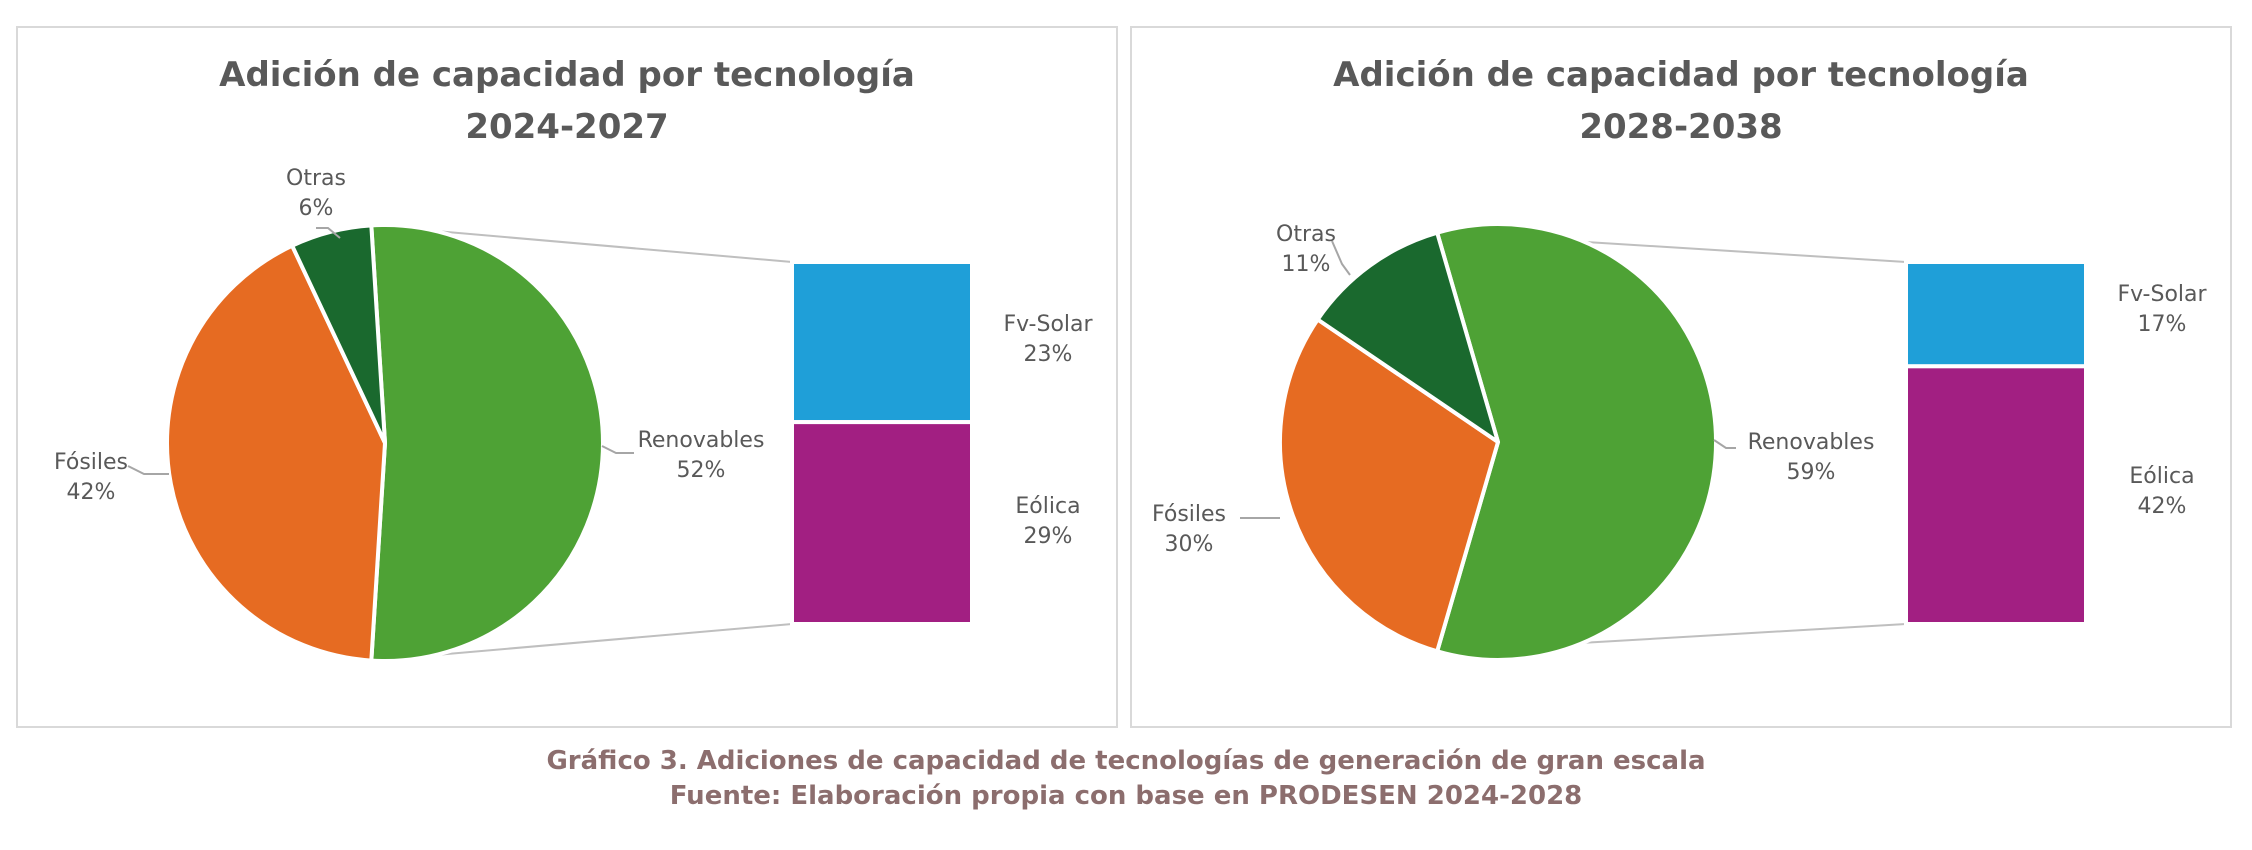 The image size is (2252, 850). I want to click on label-otras: Otras 6%, so click(316, 194).